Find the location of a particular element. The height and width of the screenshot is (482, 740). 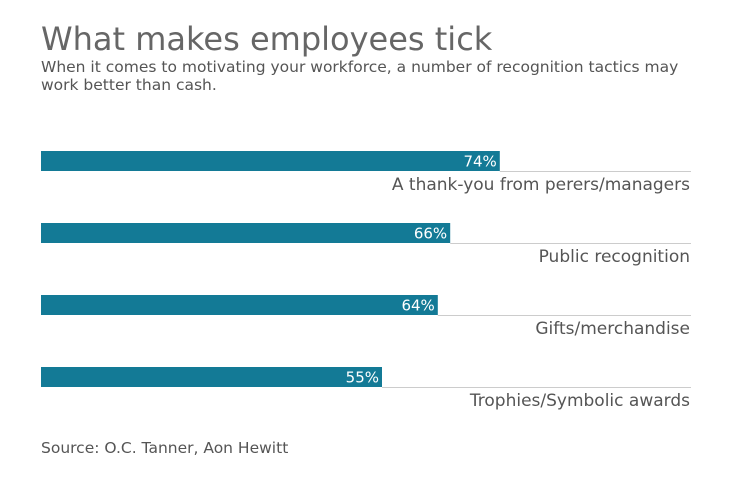

category-label-3: Trophies/Symbolic awards is located at coordinates (579, 401).